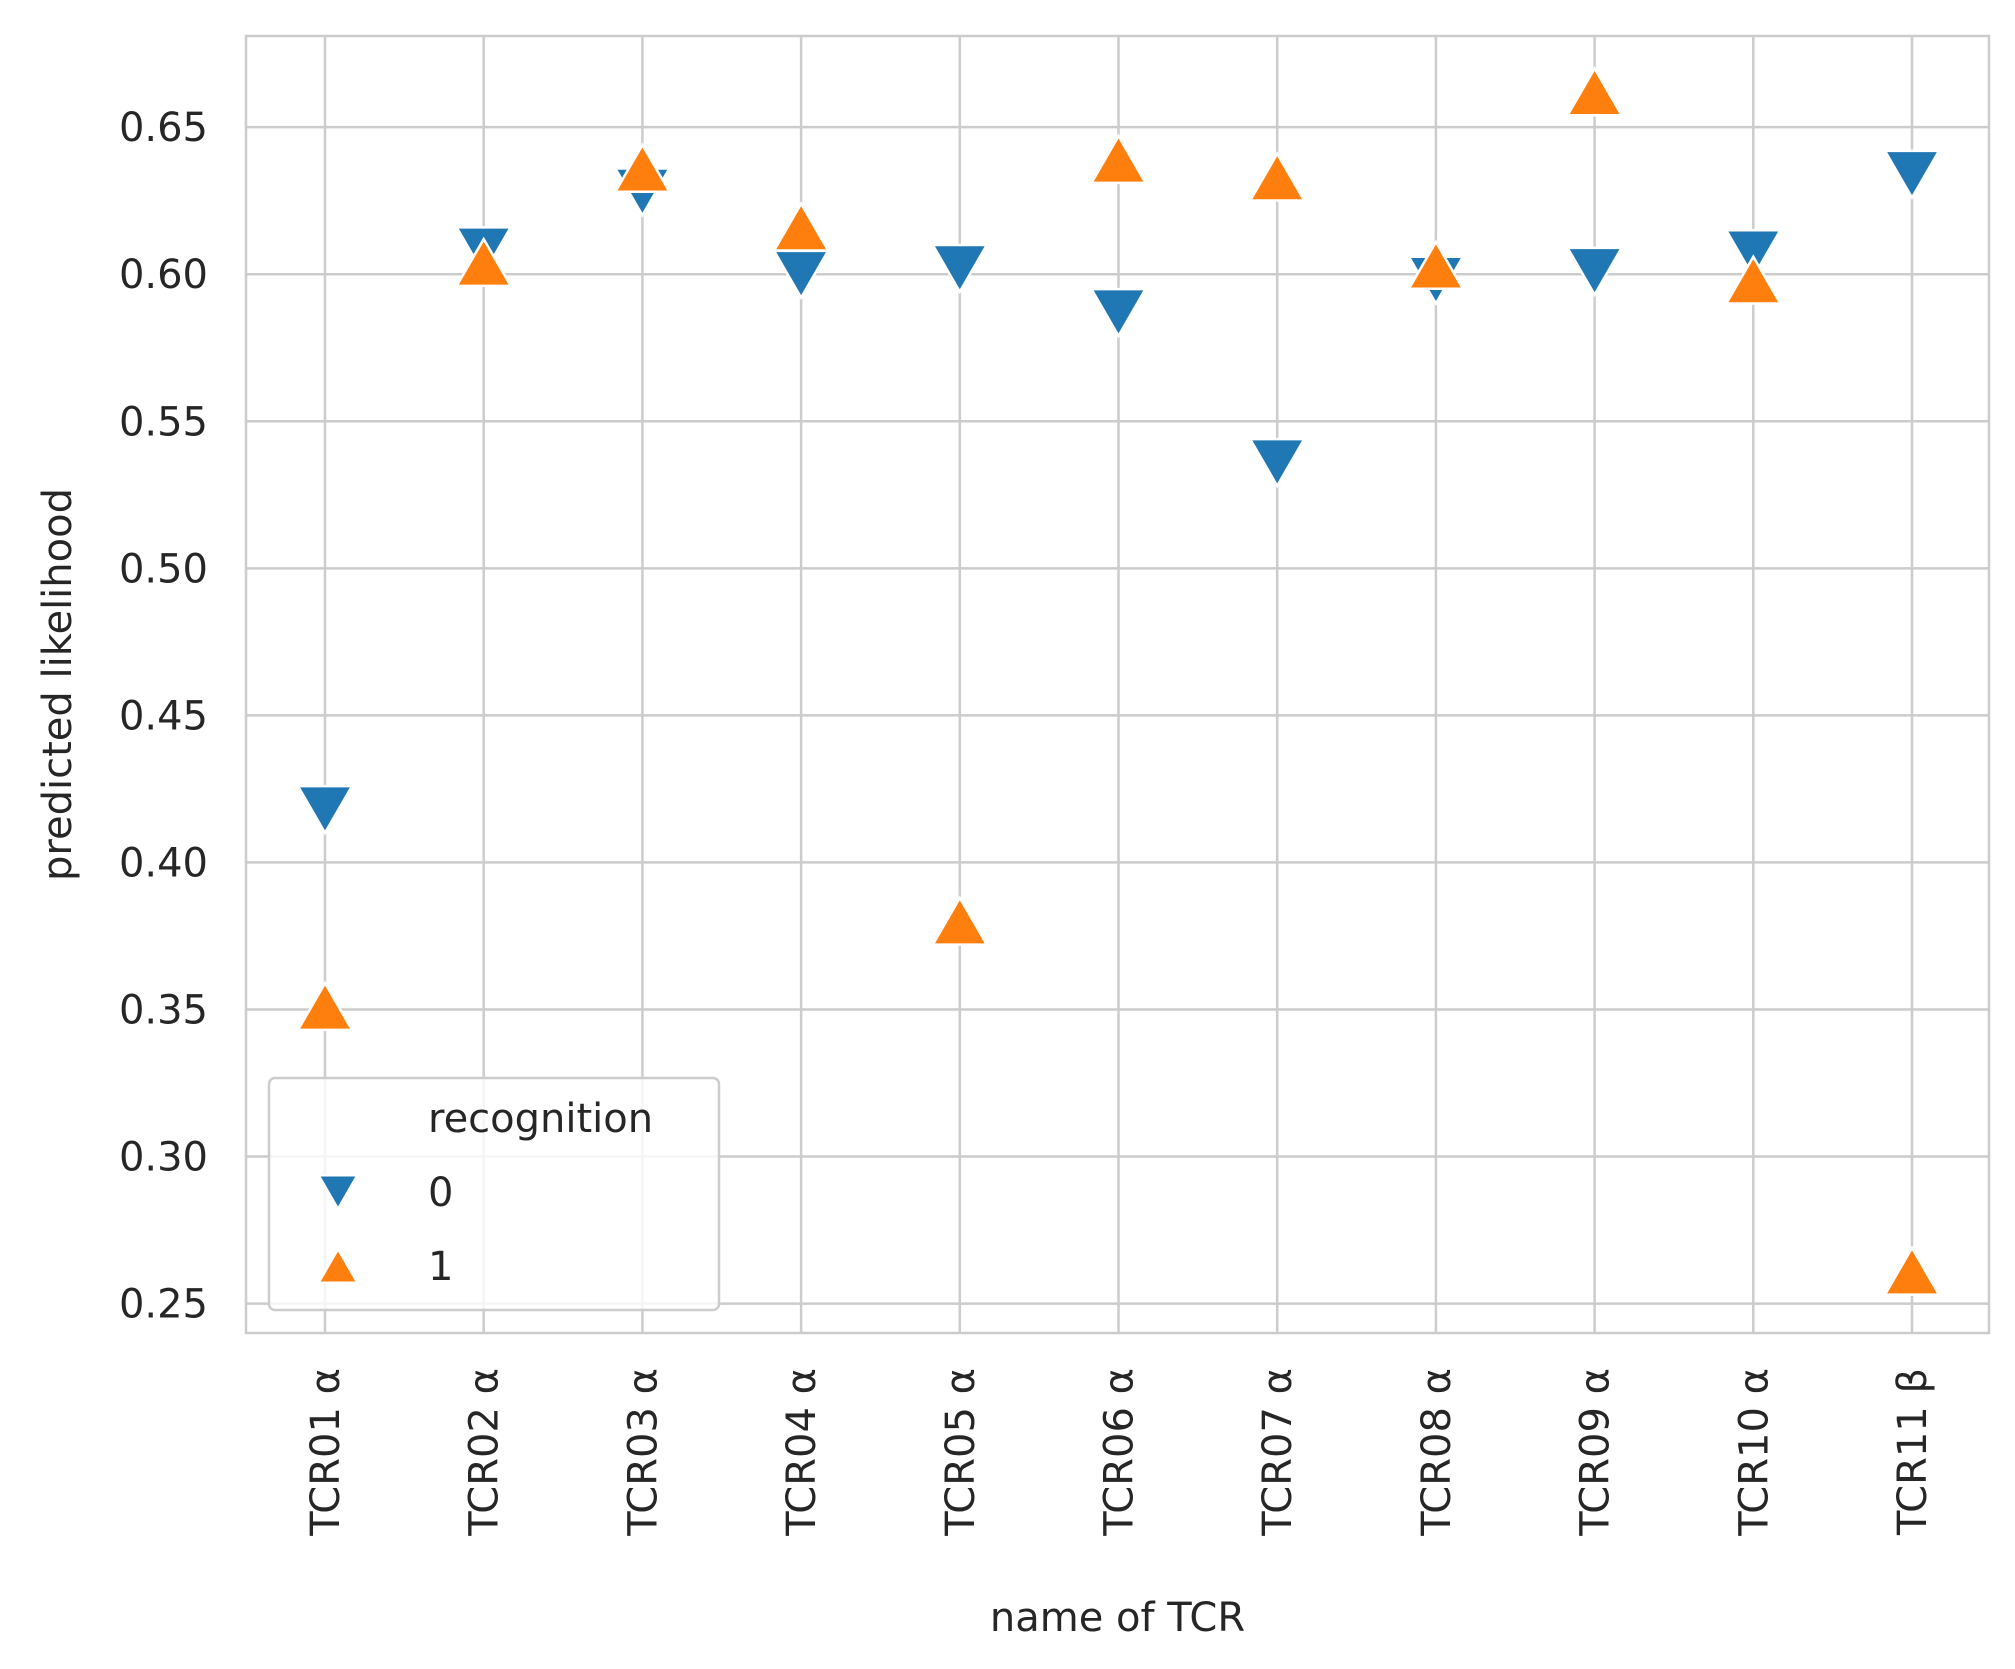 The width and height of the screenshot is (2015, 1669). I want to click on y-axis-title: predicted likelihood, so click(58, 684).